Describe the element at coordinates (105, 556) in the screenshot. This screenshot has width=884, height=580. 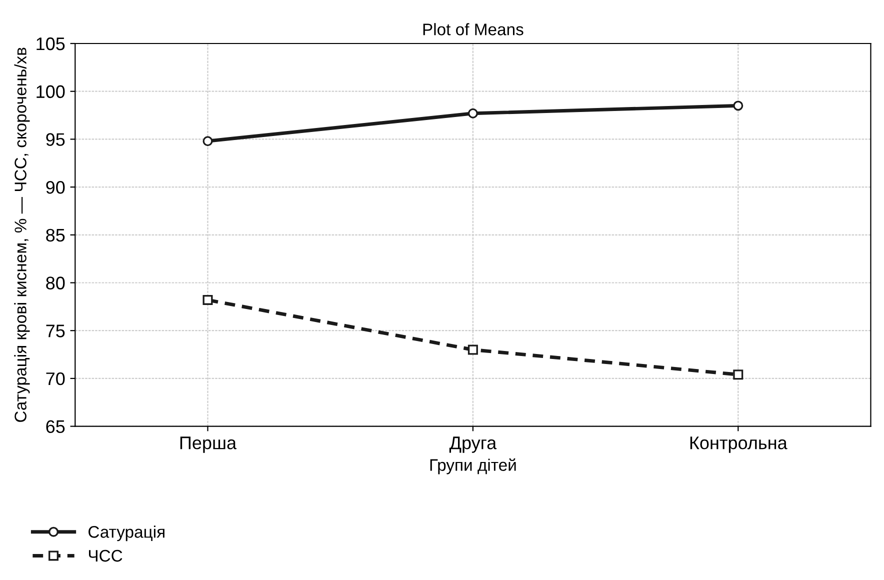
I see `legend-label: ЧСС` at that location.